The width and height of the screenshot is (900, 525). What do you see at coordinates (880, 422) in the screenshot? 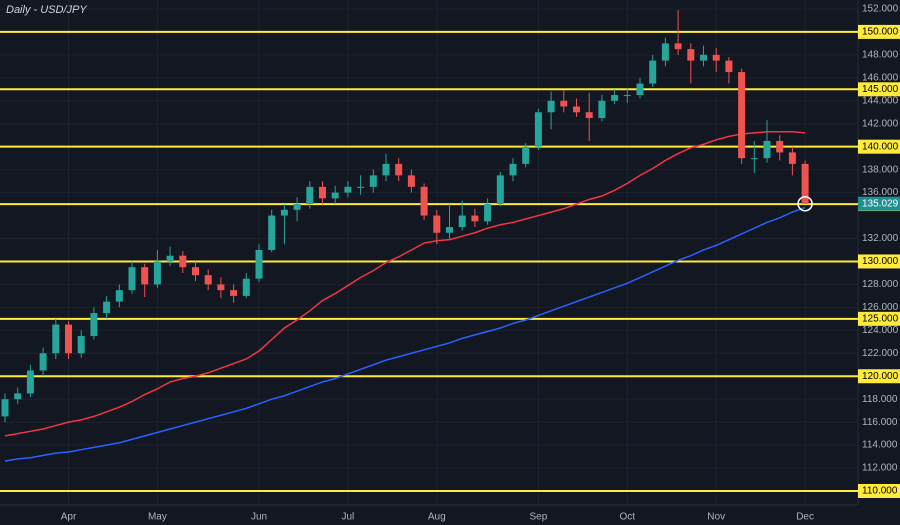
I see `y-tick-label: 116.000` at bounding box center [880, 422].